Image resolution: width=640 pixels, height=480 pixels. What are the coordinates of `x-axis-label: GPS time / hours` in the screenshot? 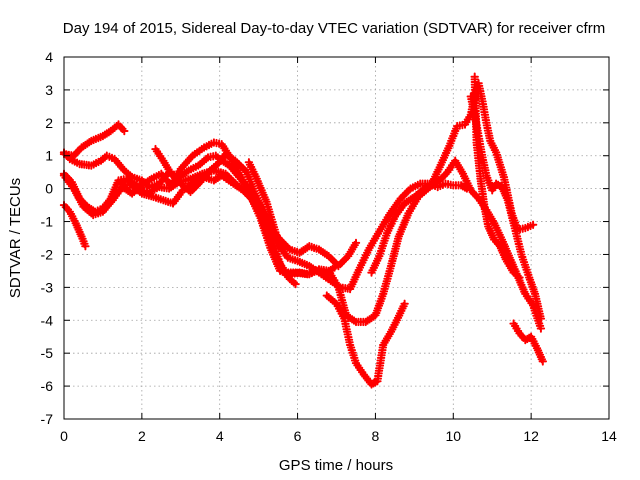 It's located at (336, 465).